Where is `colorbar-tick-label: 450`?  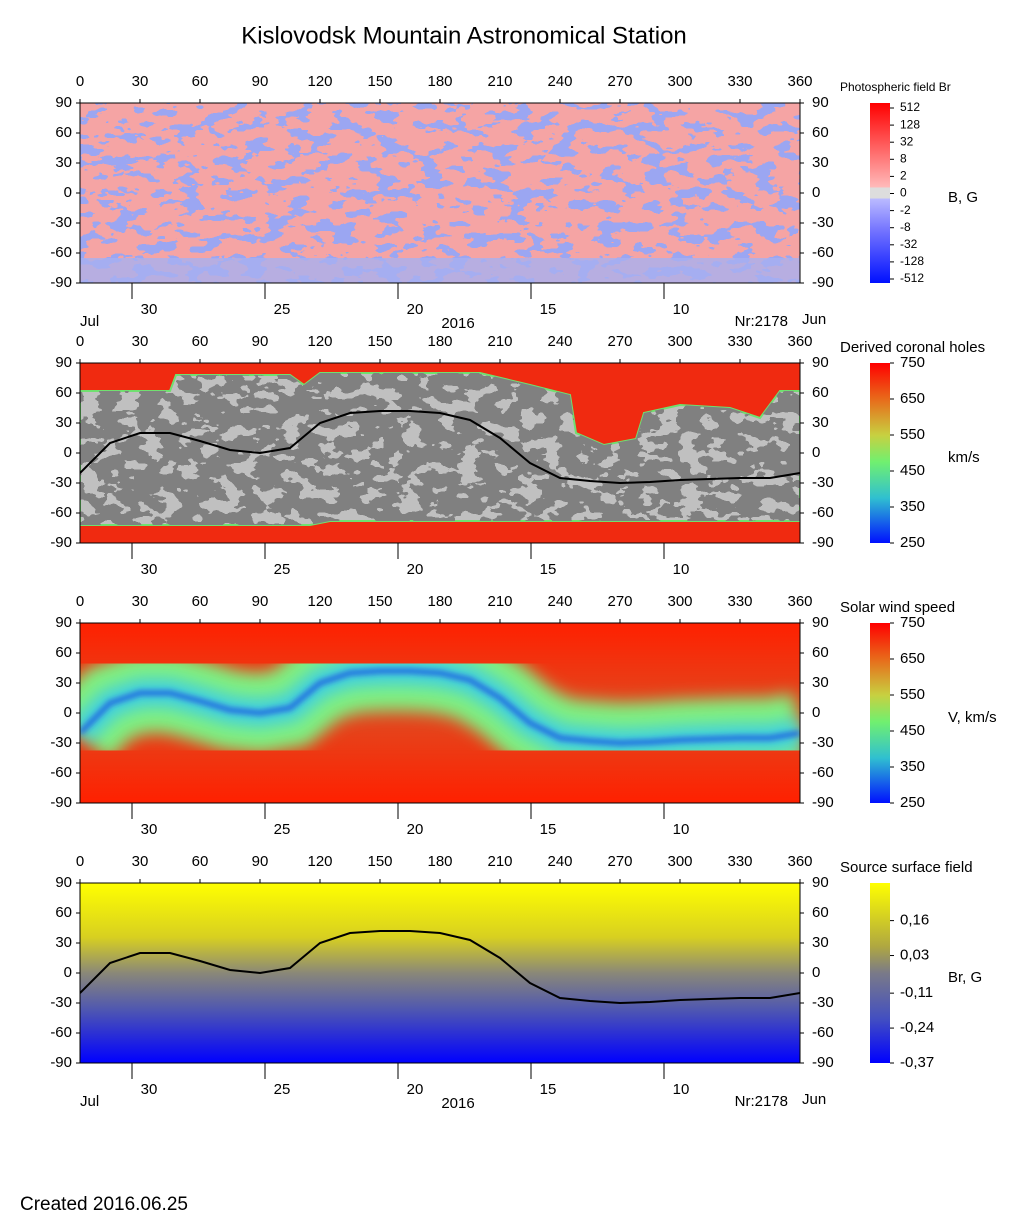
colorbar-tick-label: 450 is located at coordinates (912, 470).